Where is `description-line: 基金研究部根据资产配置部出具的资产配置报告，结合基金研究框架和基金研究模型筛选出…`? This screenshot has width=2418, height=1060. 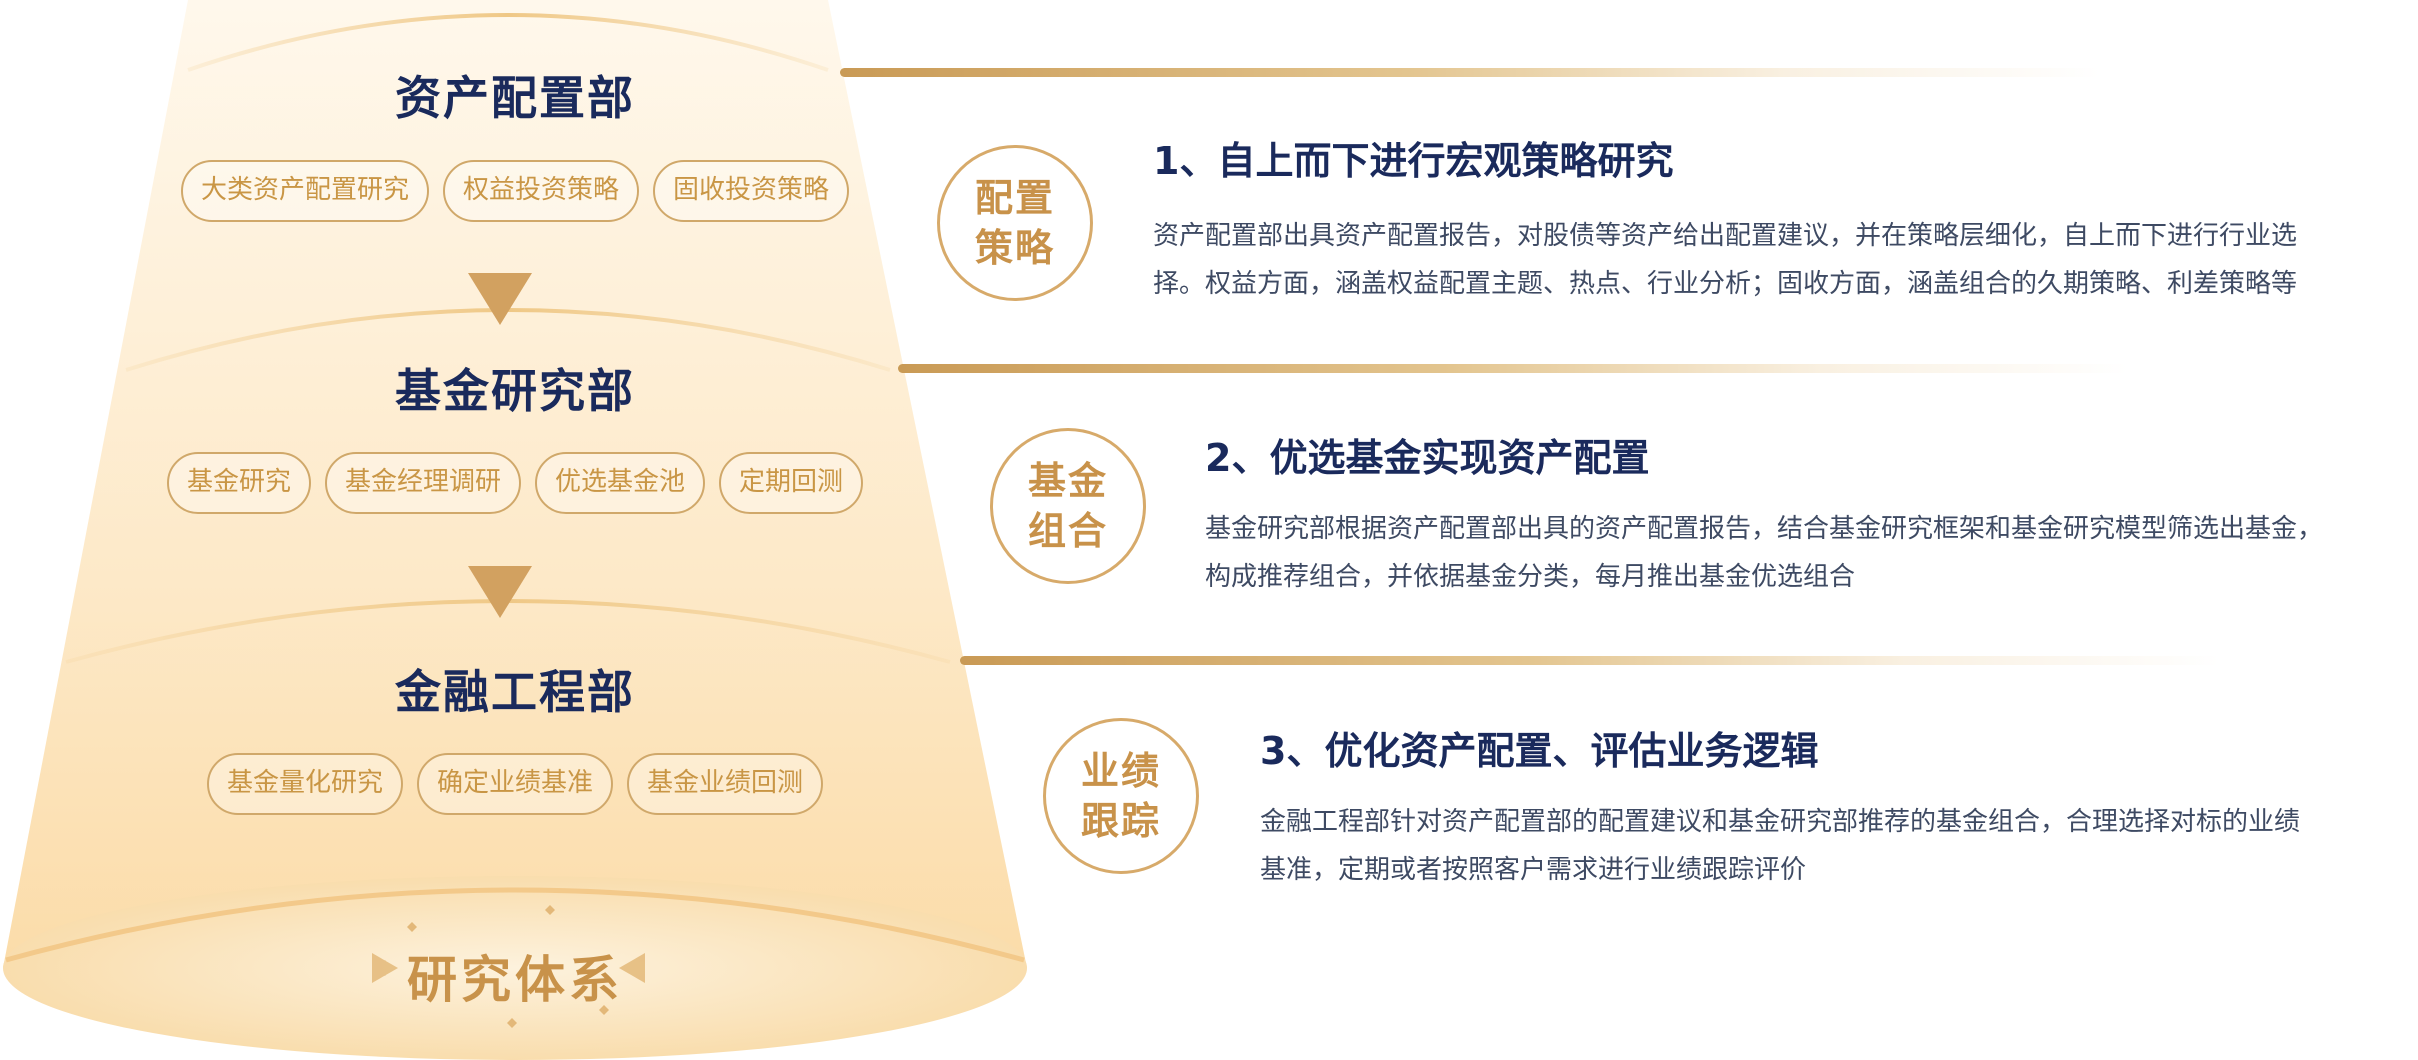
description-line: 基金研究部根据资产配置部出具的资产配置报告，结合基金研究框架和基金研究模型筛选出… is located at coordinates (1764, 529).